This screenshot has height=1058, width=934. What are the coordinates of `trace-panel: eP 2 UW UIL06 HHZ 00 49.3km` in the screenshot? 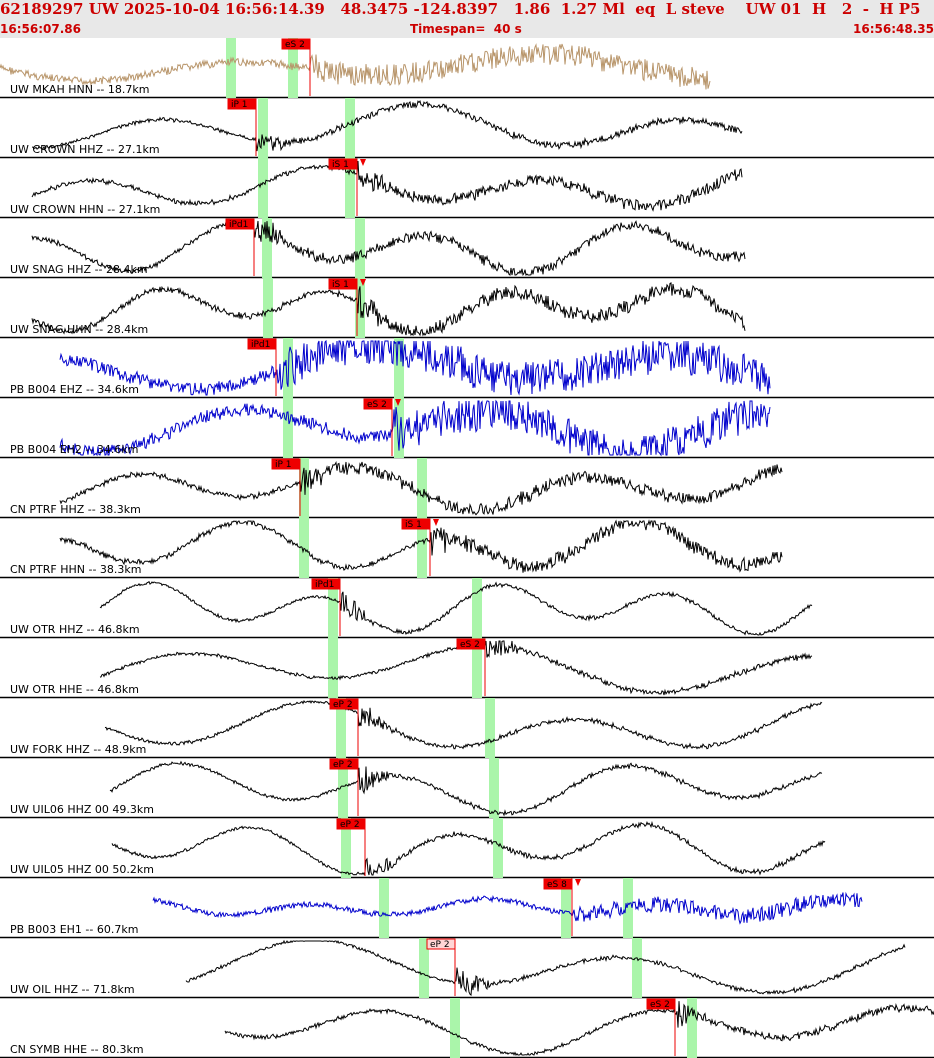 It's located at (467, 788).